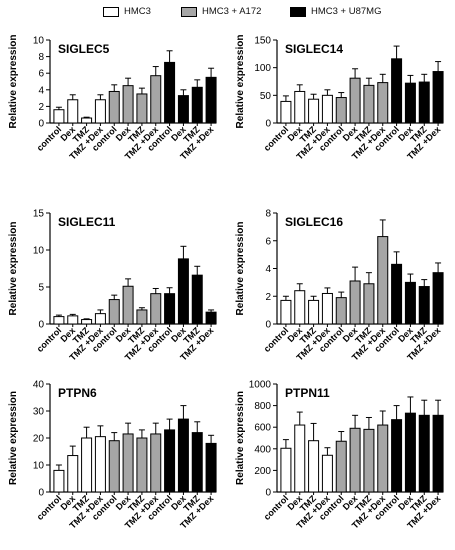 Image resolution: width=455 pixels, height=550 pixels. Describe the element at coordinates (227, 12) in the screenshot. I see `legend: HMC3 HMC3 + A172 HMC3 + U87MG` at that location.